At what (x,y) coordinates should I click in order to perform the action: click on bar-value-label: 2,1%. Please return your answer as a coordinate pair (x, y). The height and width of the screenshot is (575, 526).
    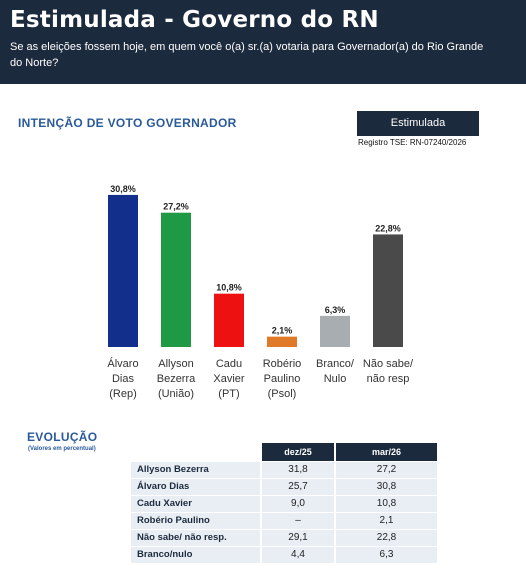
    Looking at the image, I should click on (282, 331).